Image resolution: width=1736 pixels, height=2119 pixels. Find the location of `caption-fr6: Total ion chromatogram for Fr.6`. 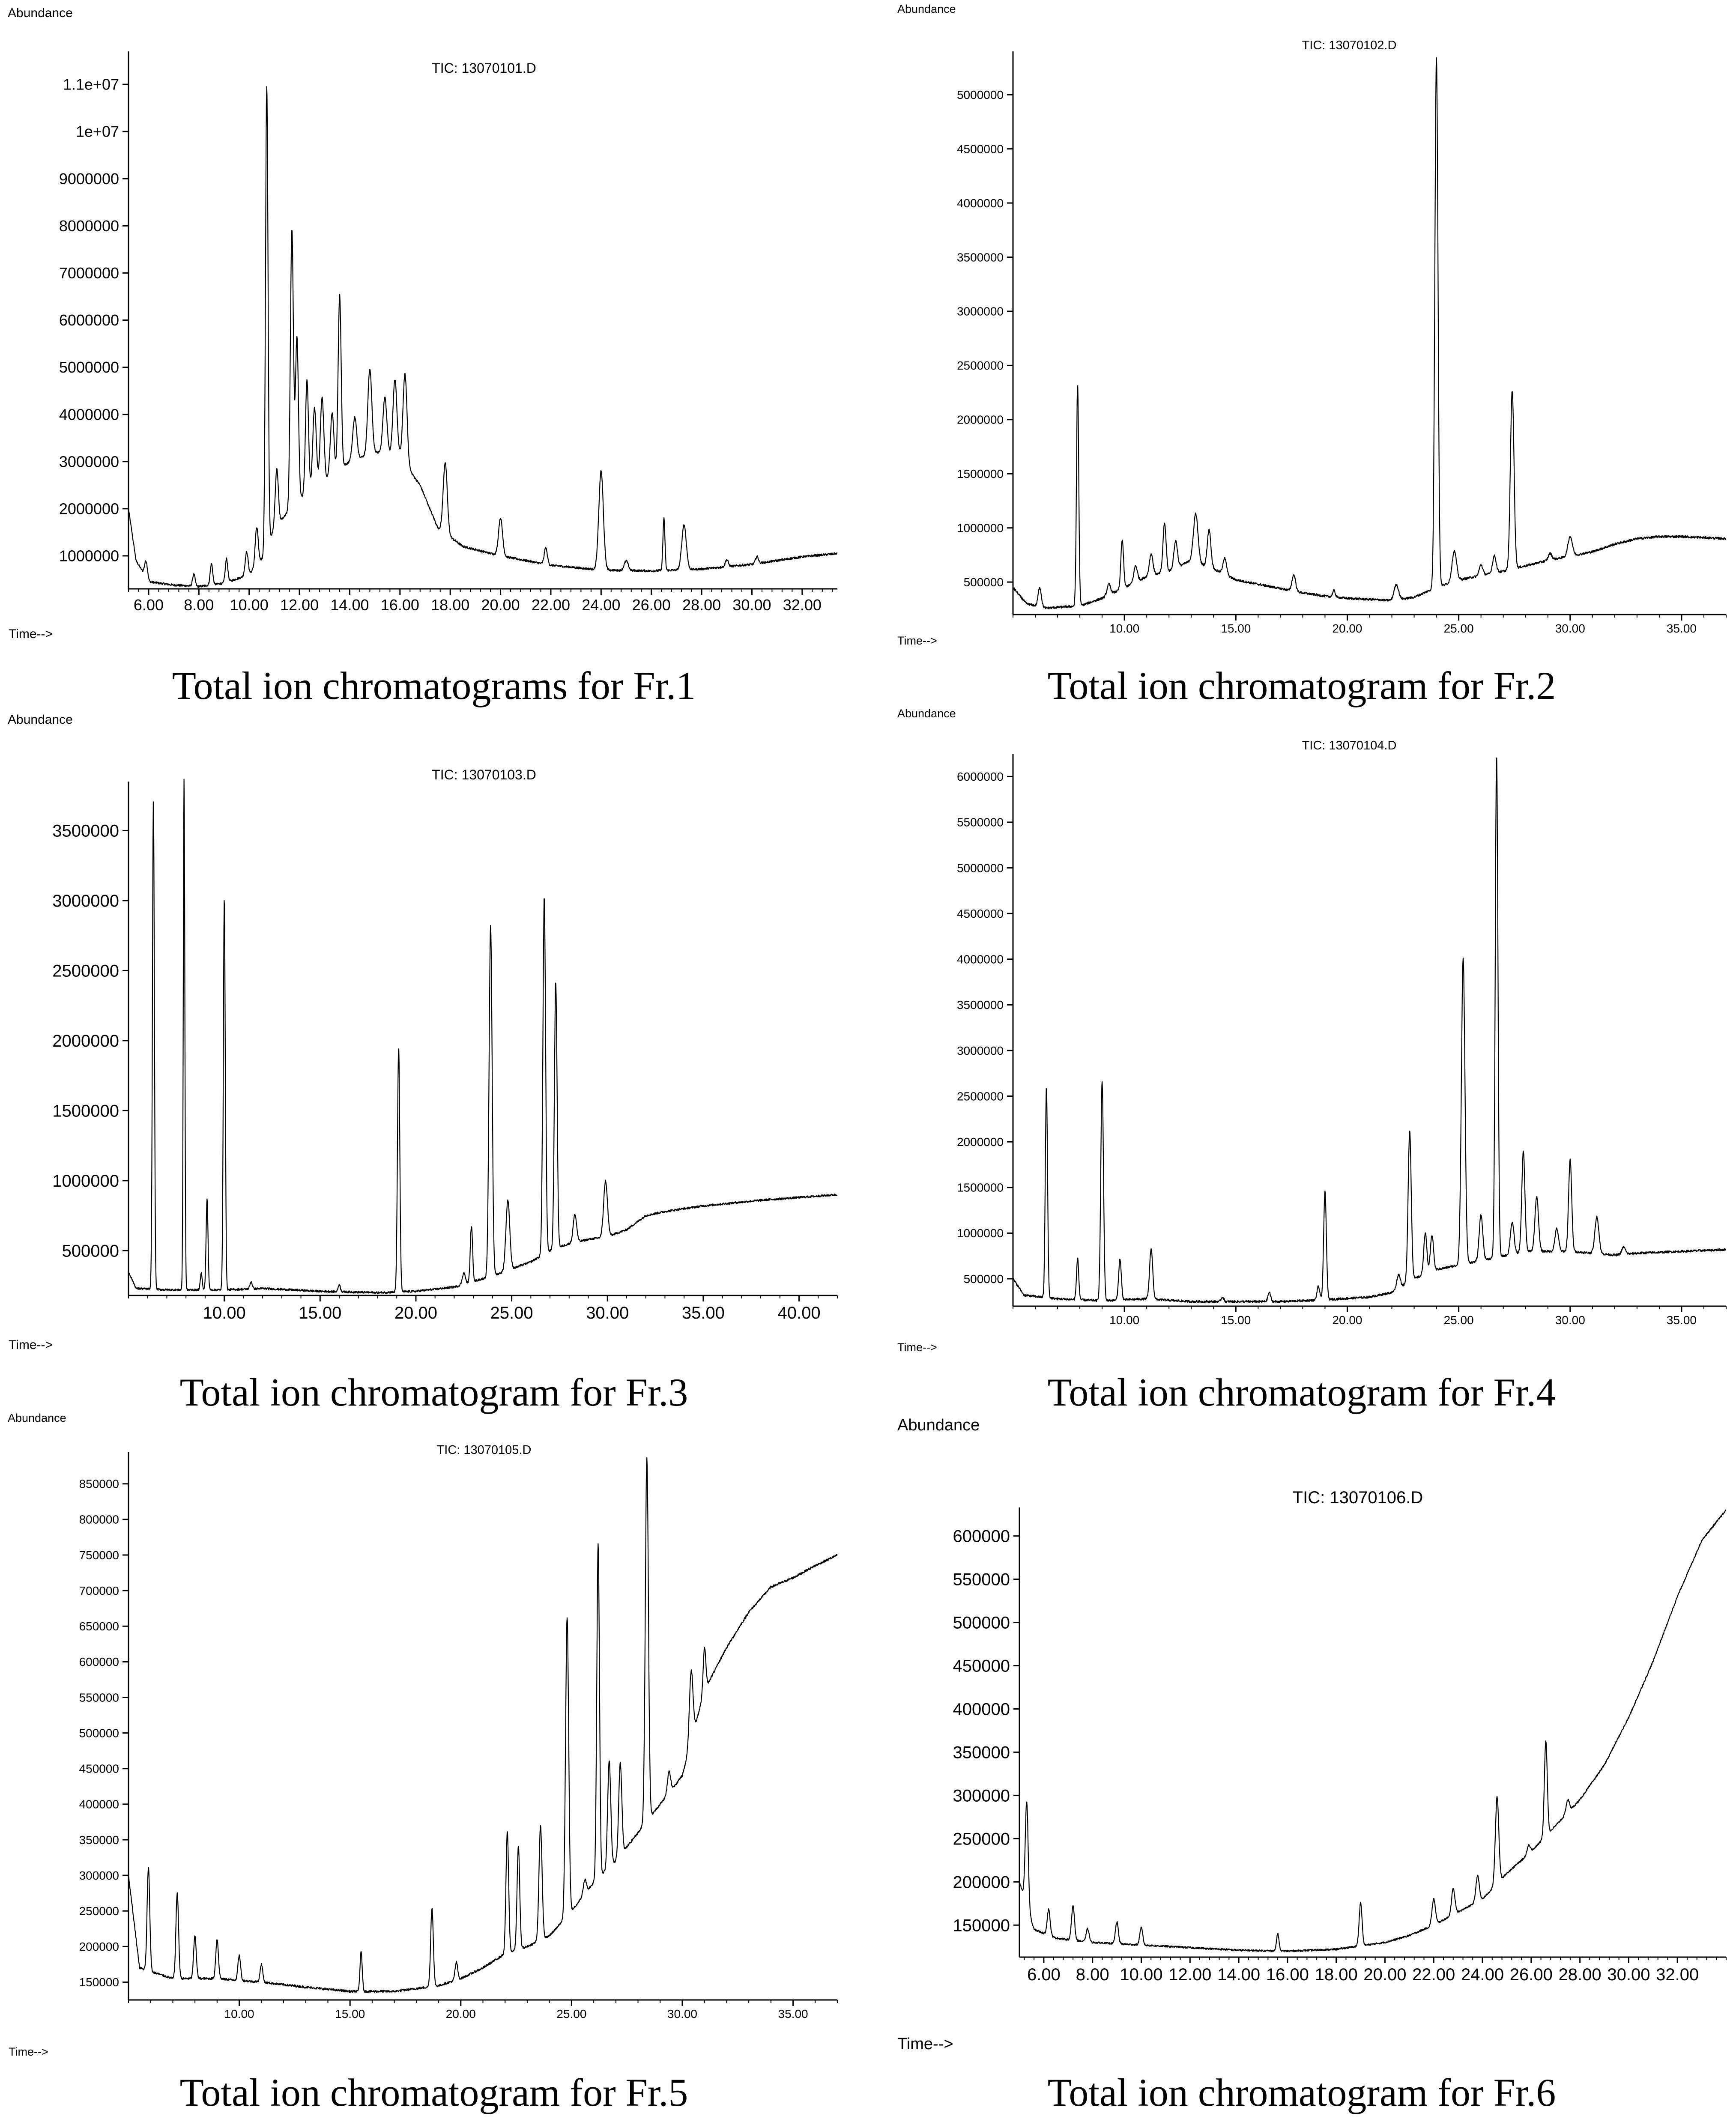

caption-fr6: Total ion chromatogram for Fr.6 is located at coordinates (1301, 2092).